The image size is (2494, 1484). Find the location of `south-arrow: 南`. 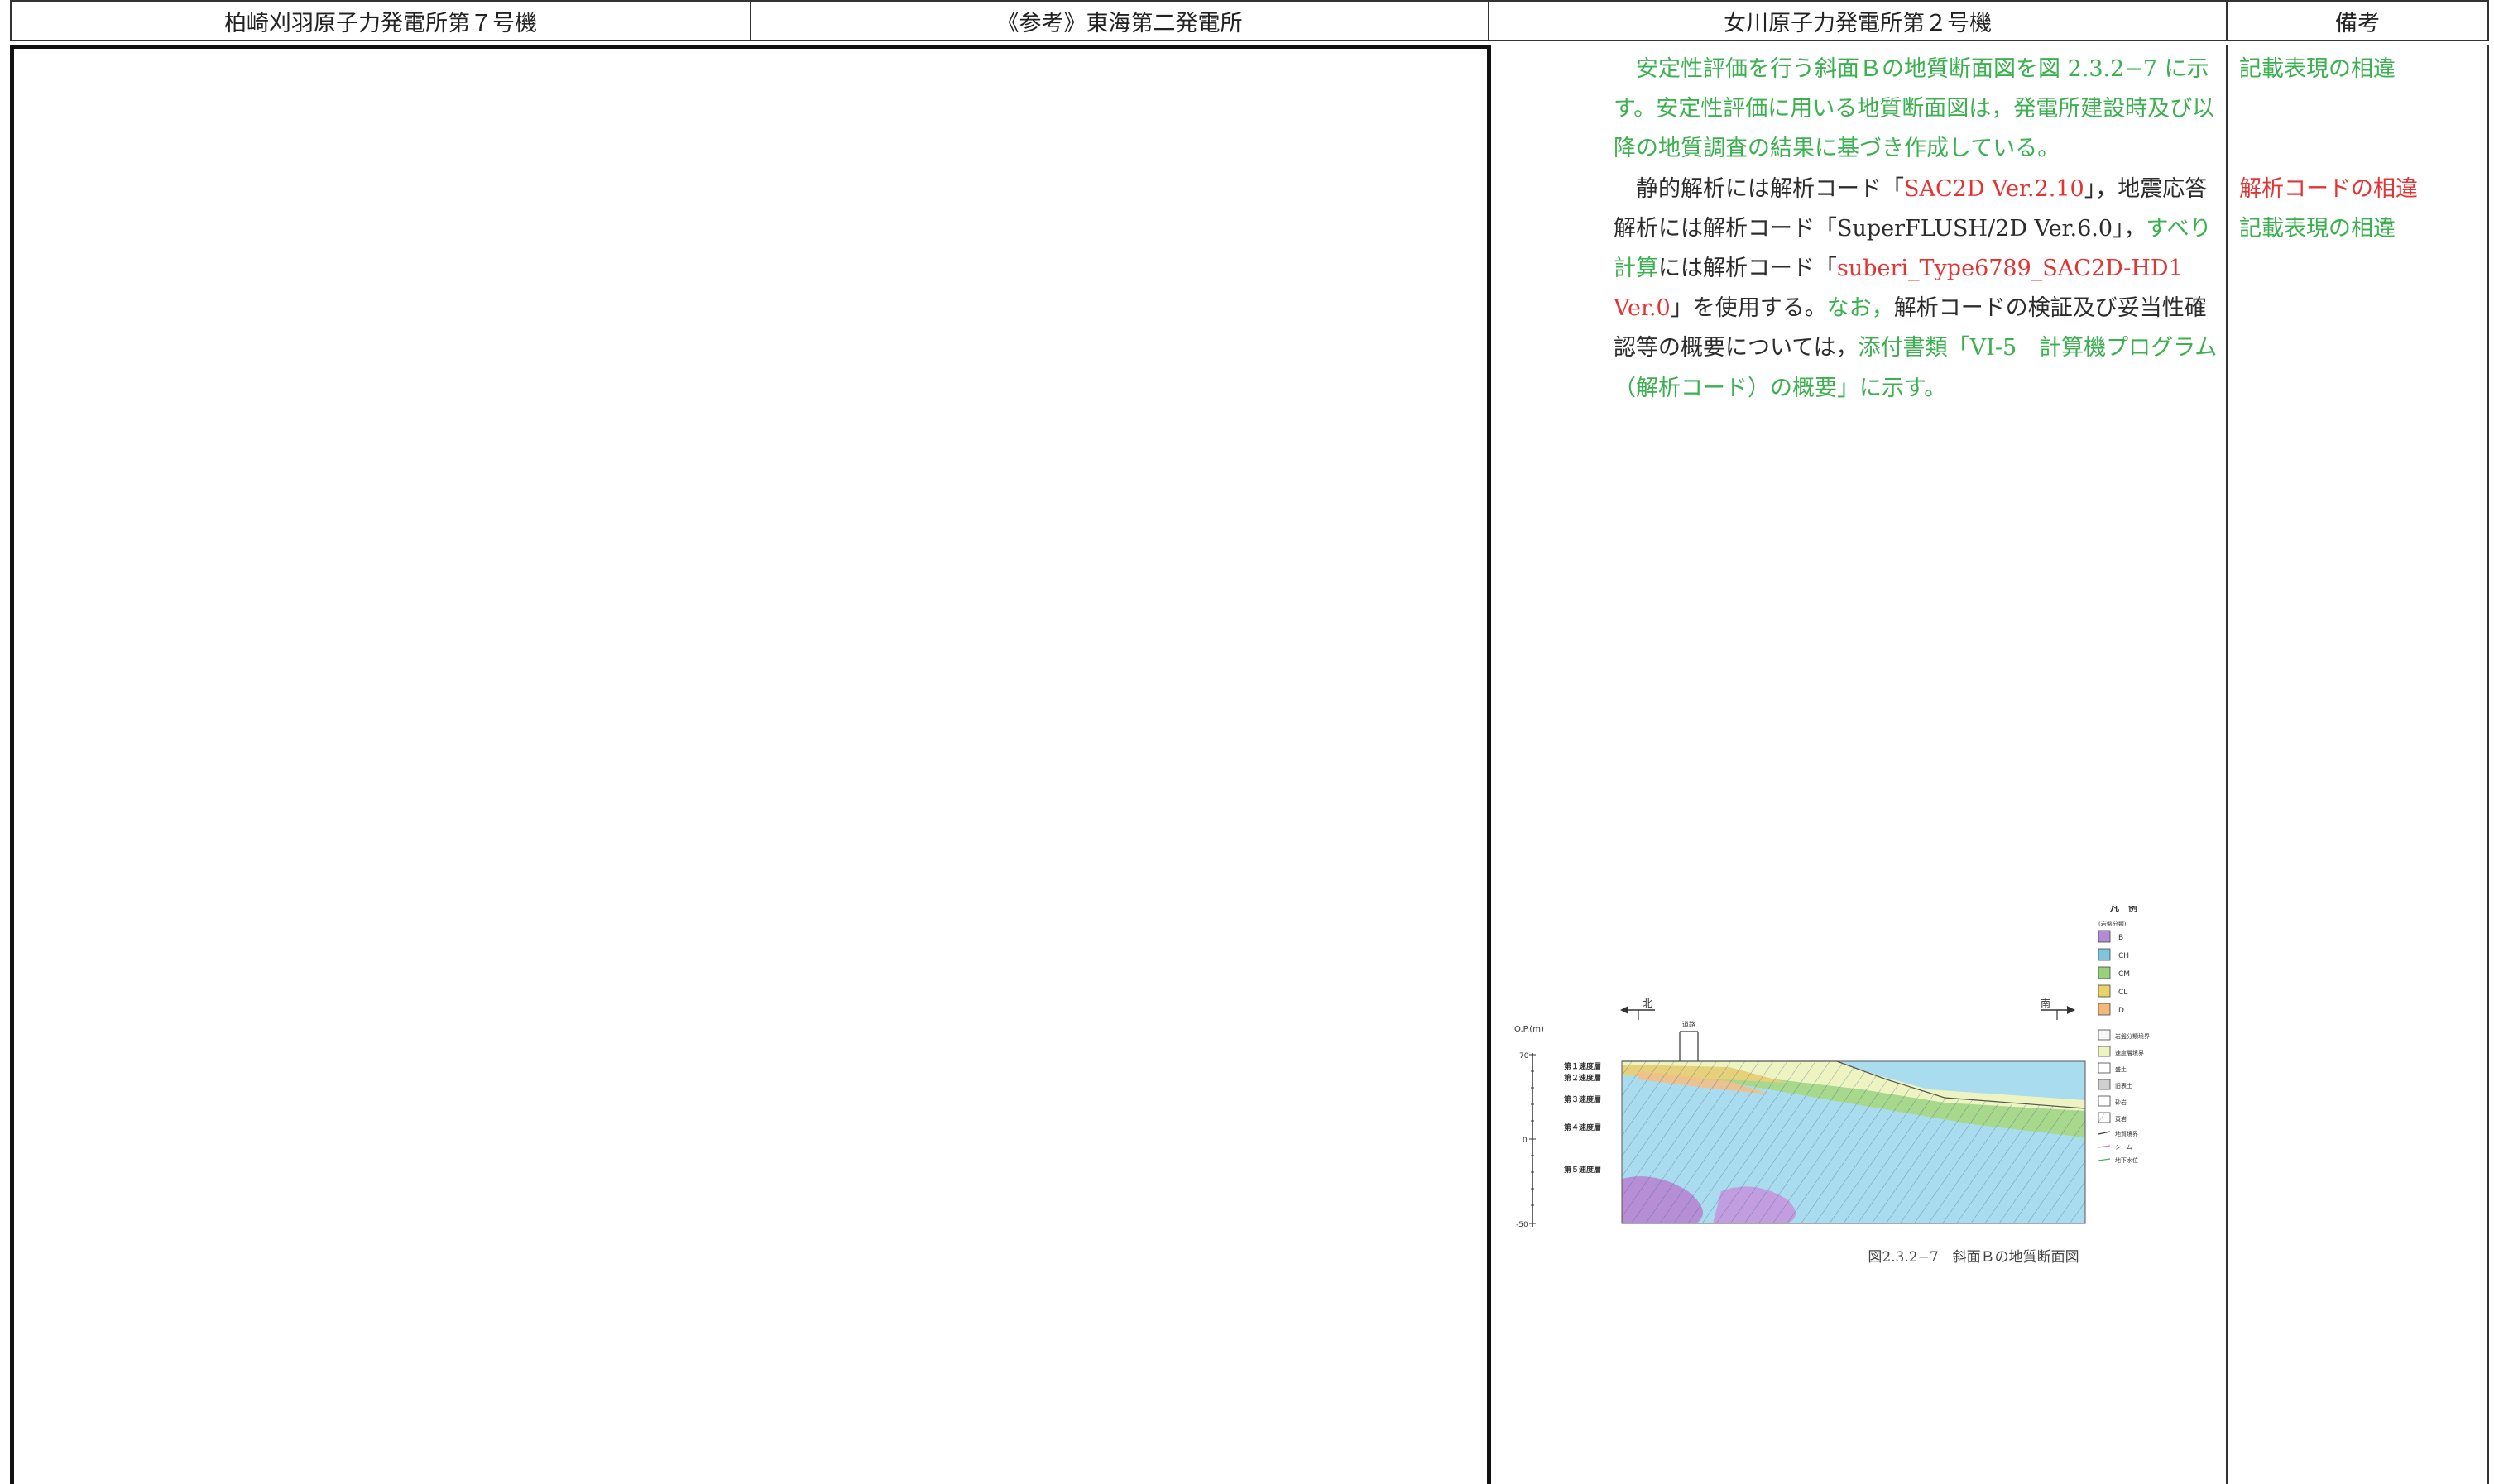

south-arrow: 南 is located at coordinates (2058, 1008).